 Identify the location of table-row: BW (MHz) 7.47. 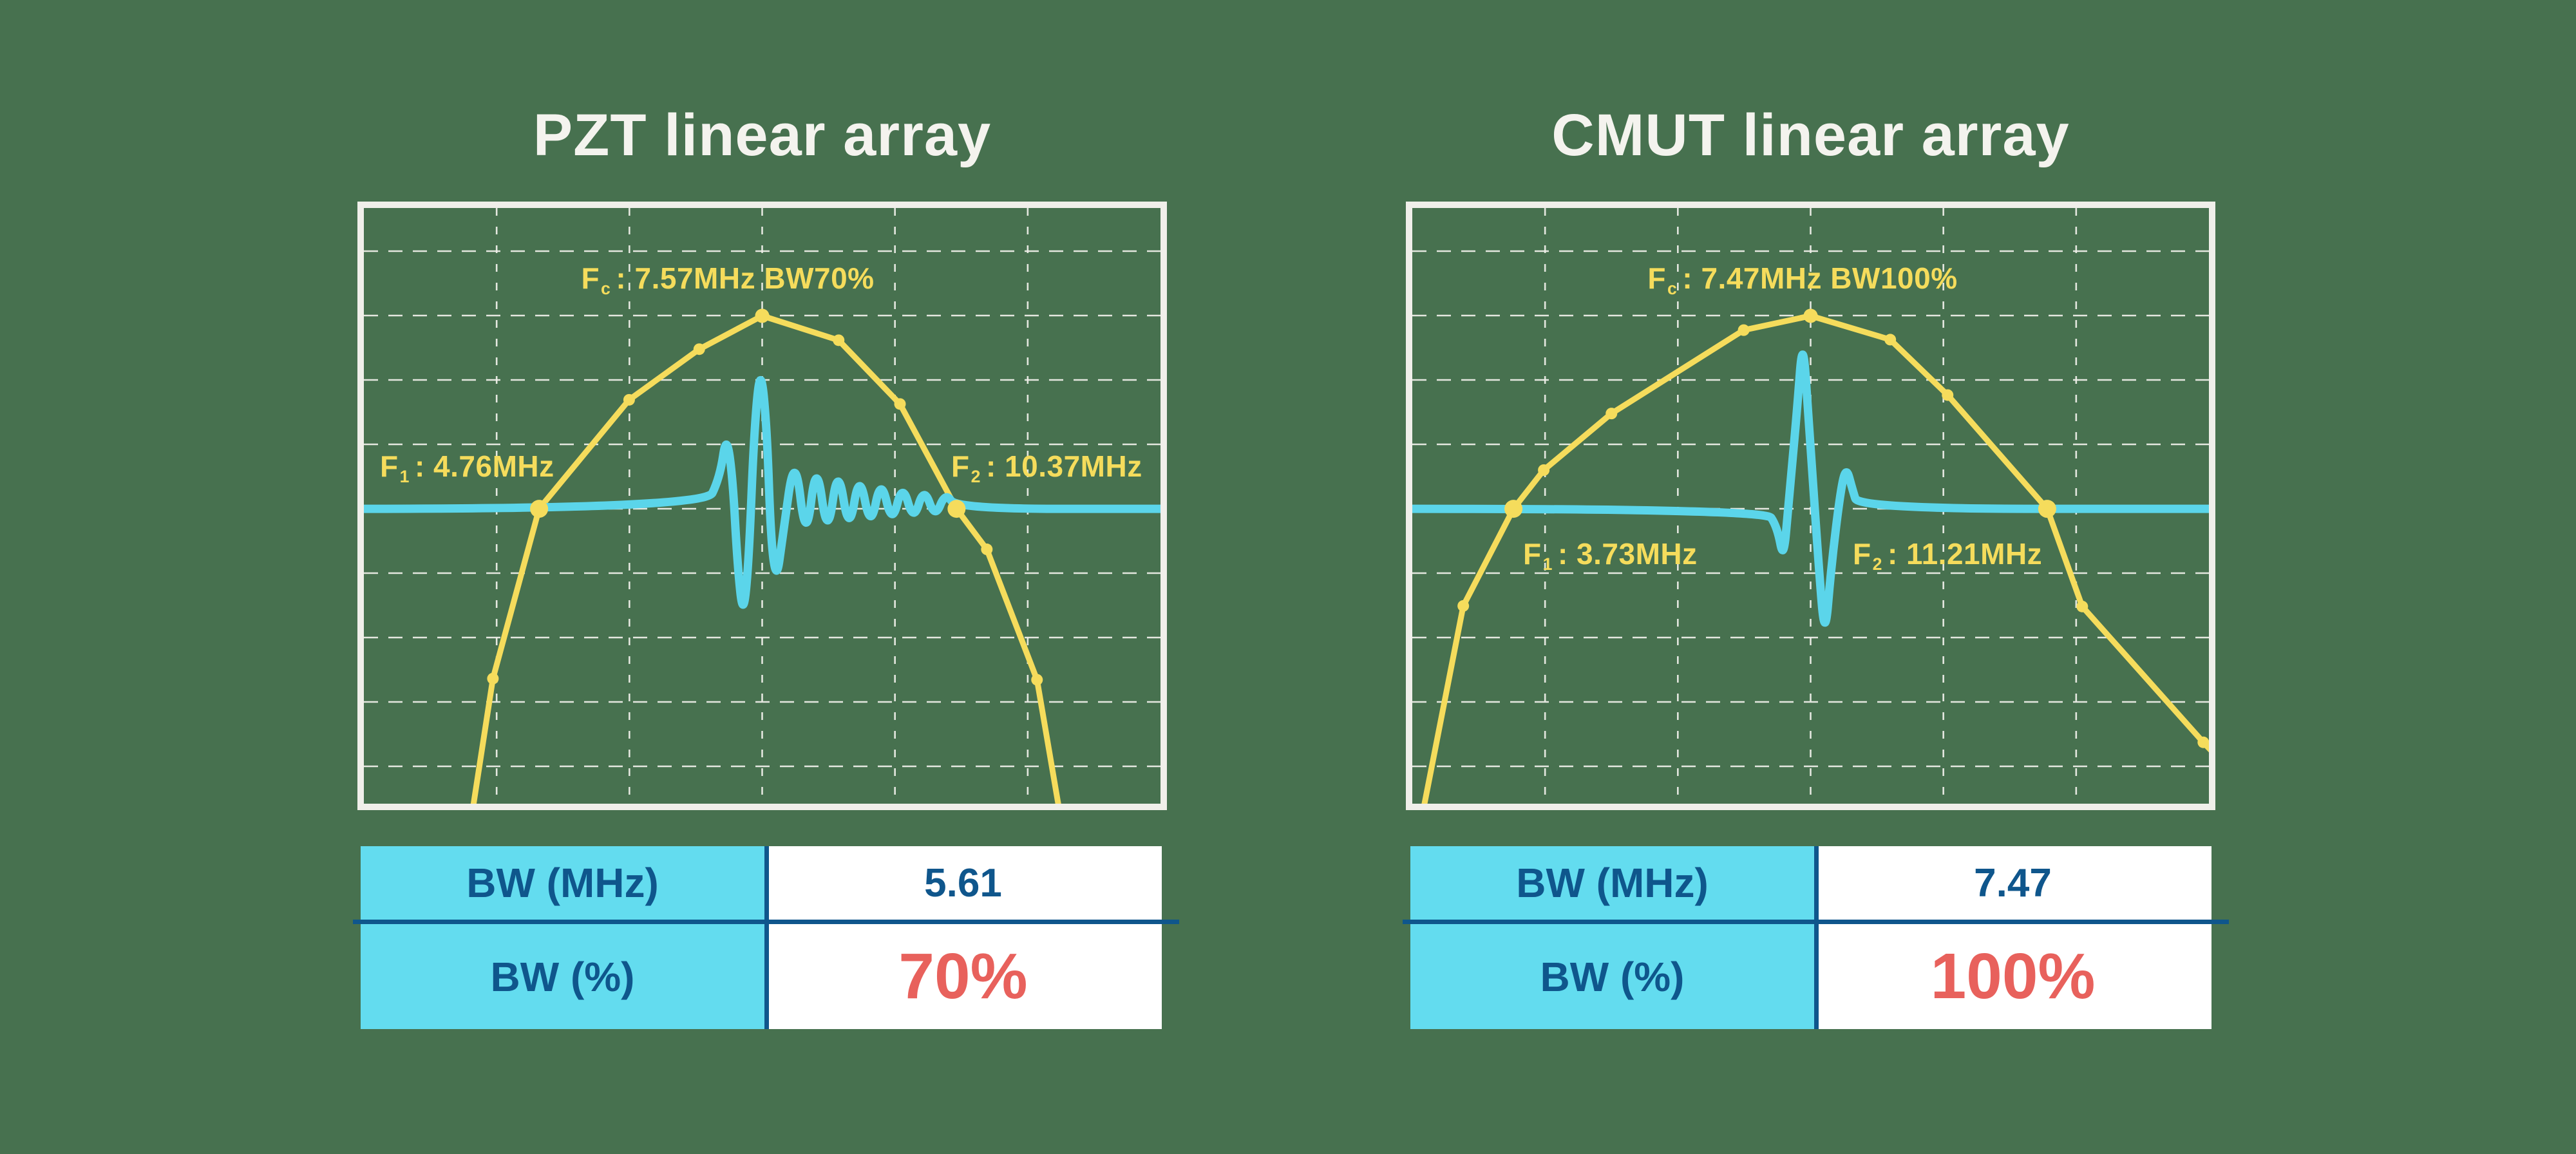
(1810, 883).